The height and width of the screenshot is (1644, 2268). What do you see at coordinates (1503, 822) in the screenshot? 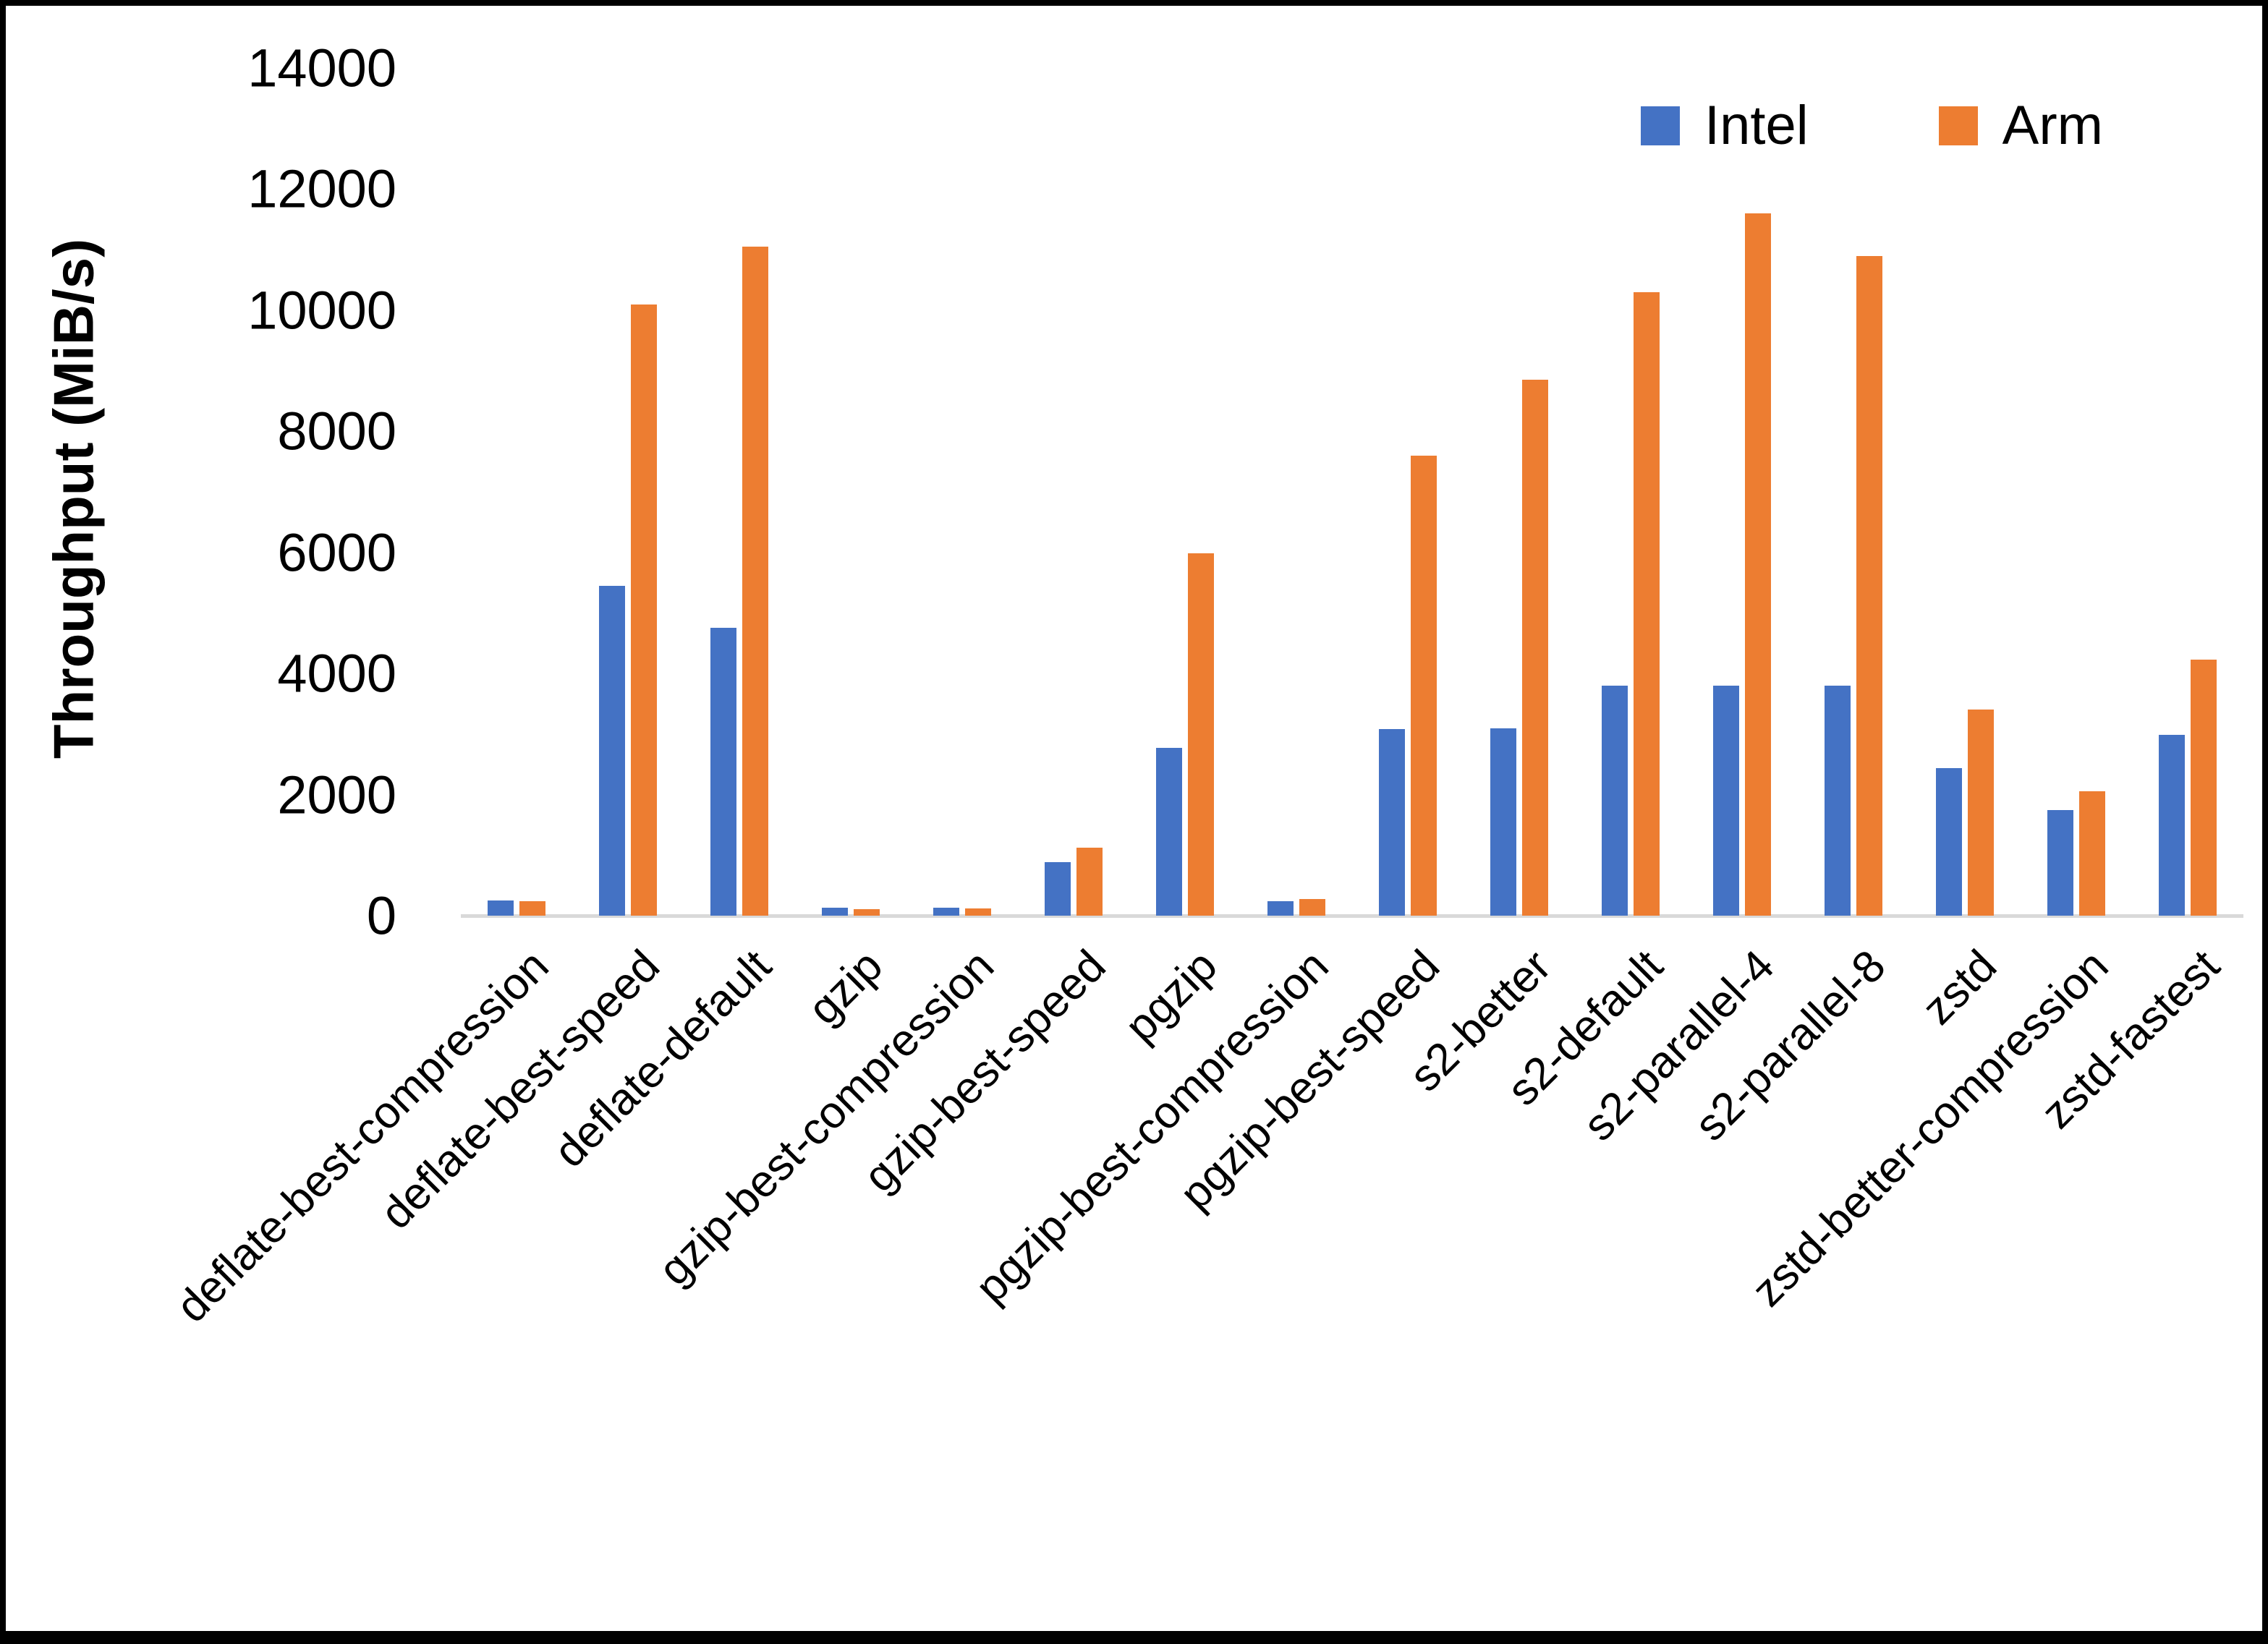
I see `bar-intel-s2-better` at bounding box center [1503, 822].